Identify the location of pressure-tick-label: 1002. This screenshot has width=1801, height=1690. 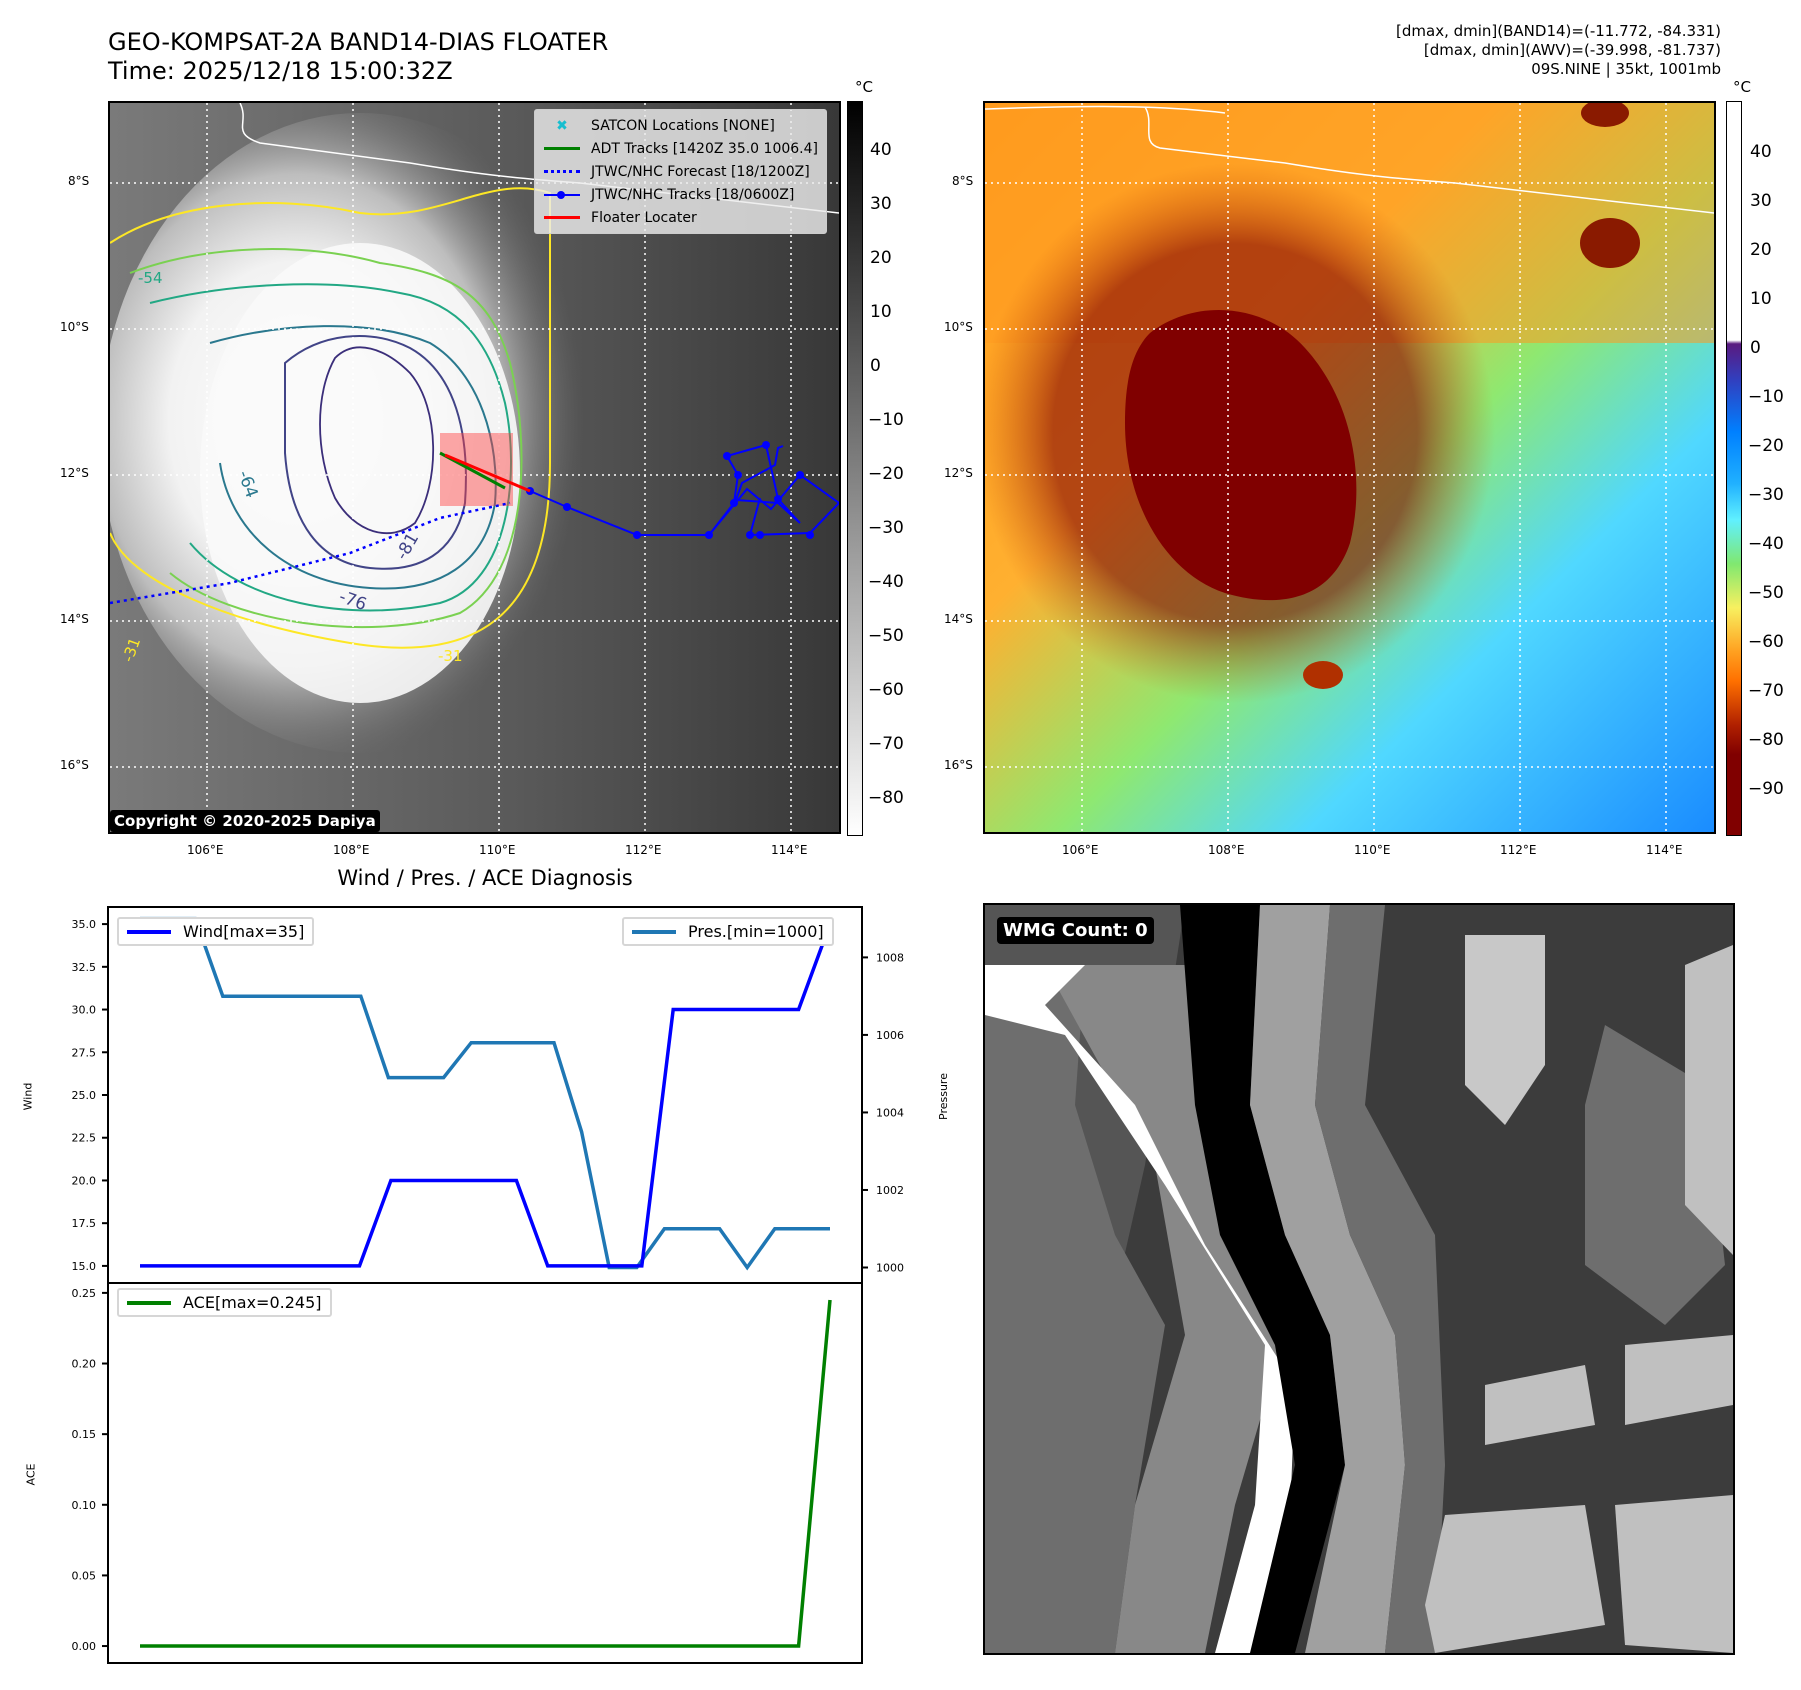
(890, 1190).